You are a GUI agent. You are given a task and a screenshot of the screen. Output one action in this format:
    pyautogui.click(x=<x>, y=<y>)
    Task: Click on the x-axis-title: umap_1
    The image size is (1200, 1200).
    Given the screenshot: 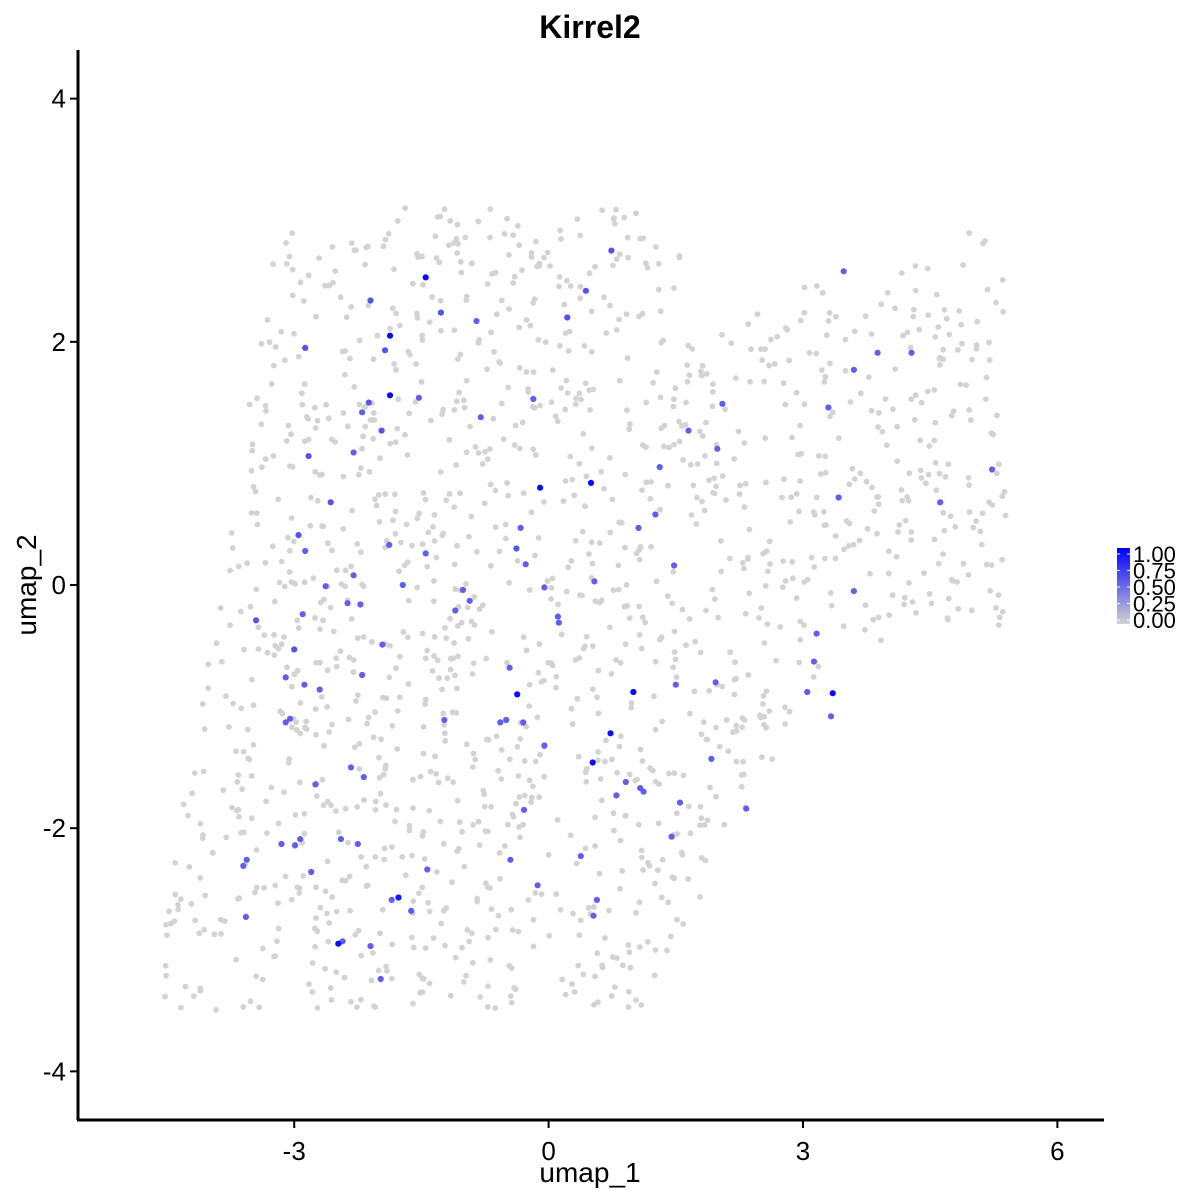 What is the action you would take?
    pyautogui.click(x=589, y=1172)
    